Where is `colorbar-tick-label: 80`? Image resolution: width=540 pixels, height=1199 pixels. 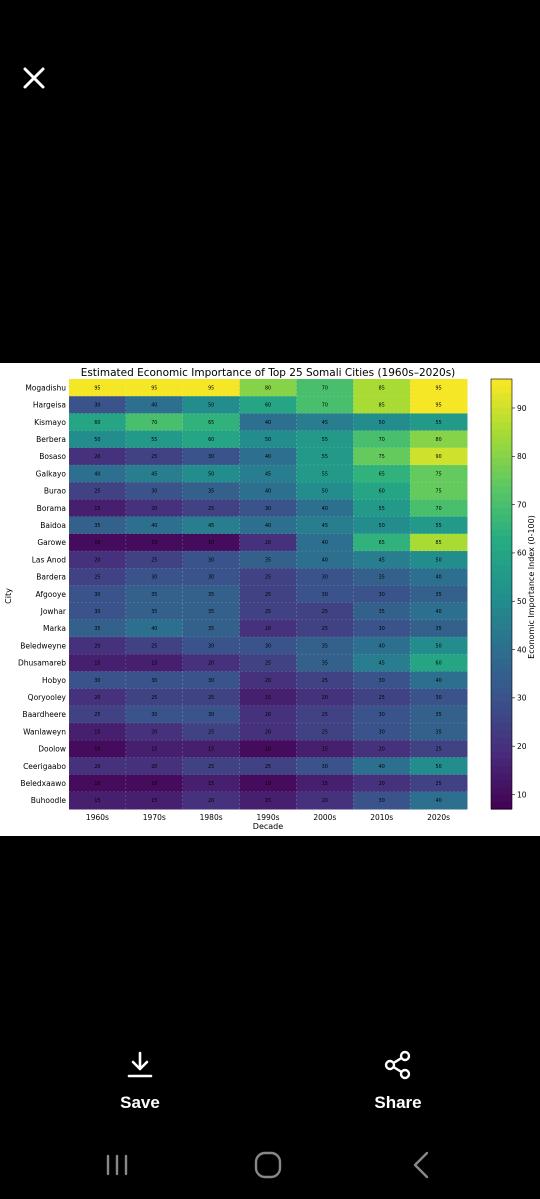 colorbar-tick-label: 80 is located at coordinates (522, 456).